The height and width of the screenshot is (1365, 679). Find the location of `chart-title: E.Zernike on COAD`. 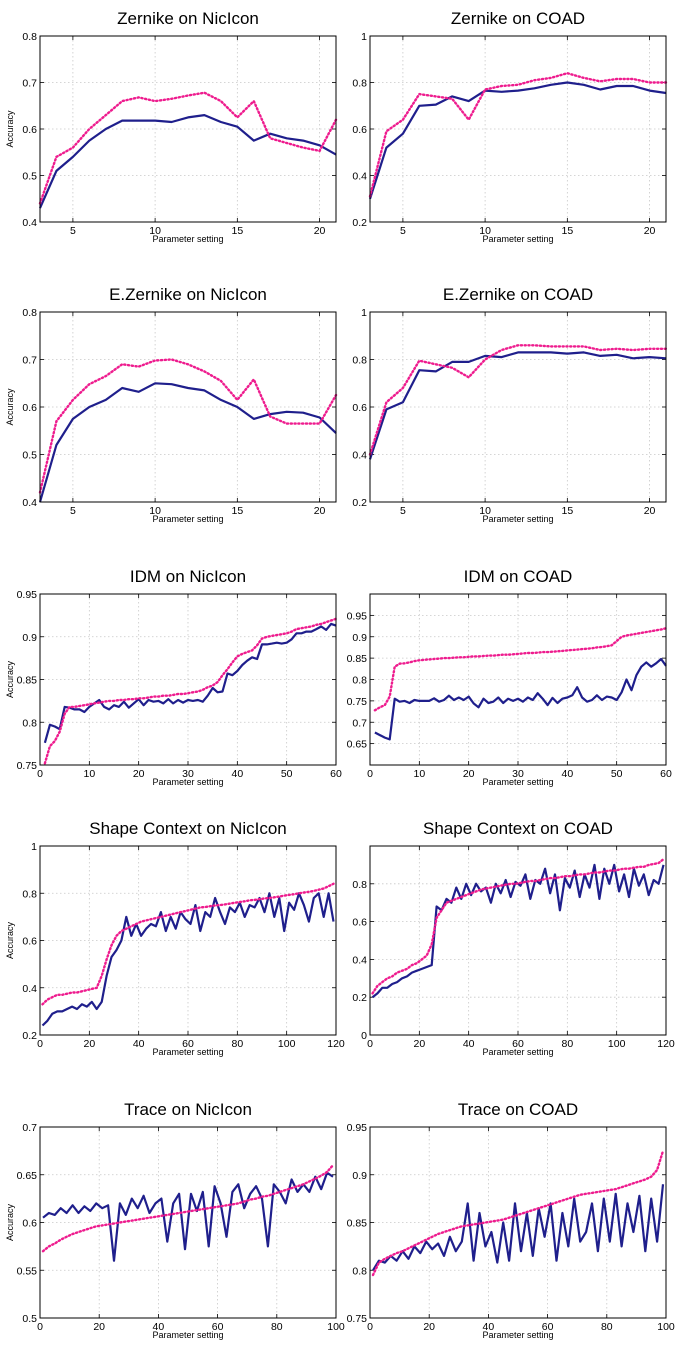

chart-title: E.Zernike on COAD is located at coordinates (518, 294).